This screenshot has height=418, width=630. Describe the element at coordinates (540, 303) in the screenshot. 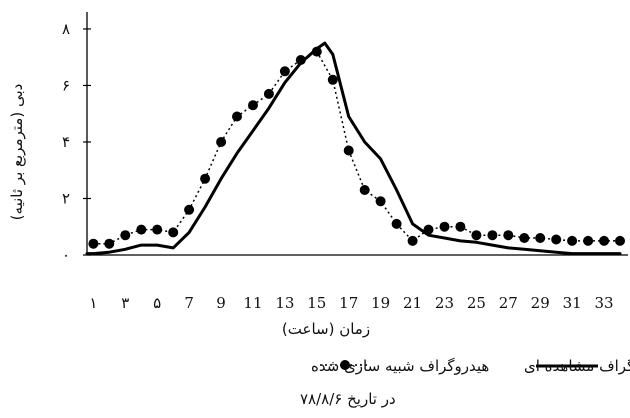

I see `x-tick-label: 29` at that location.